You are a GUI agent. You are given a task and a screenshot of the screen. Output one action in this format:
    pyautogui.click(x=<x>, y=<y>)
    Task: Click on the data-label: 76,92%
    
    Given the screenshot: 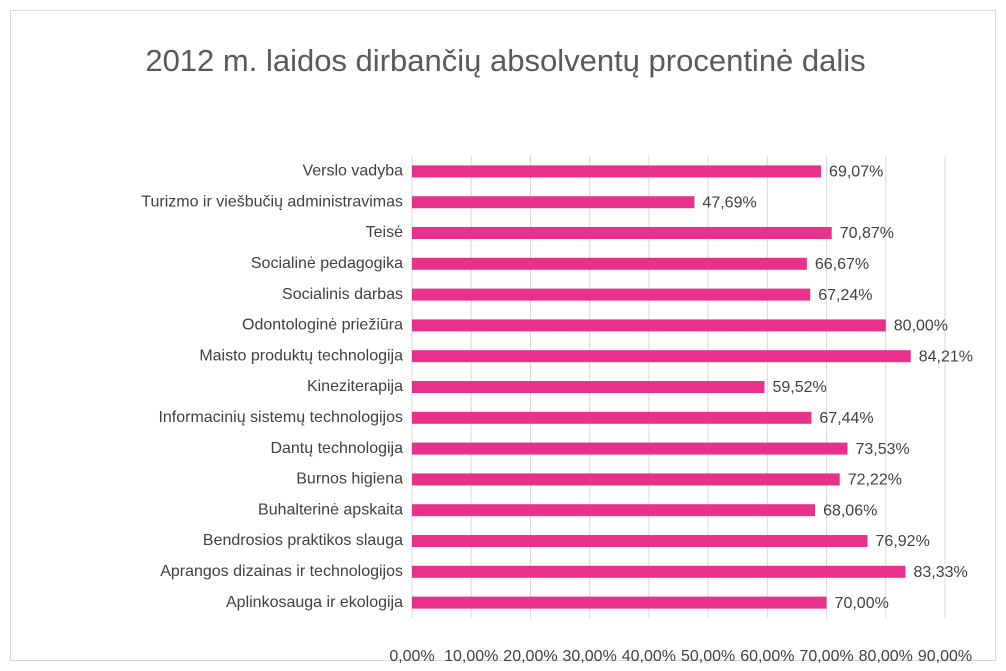 What is the action you would take?
    pyautogui.click(x=903, y=541)
    